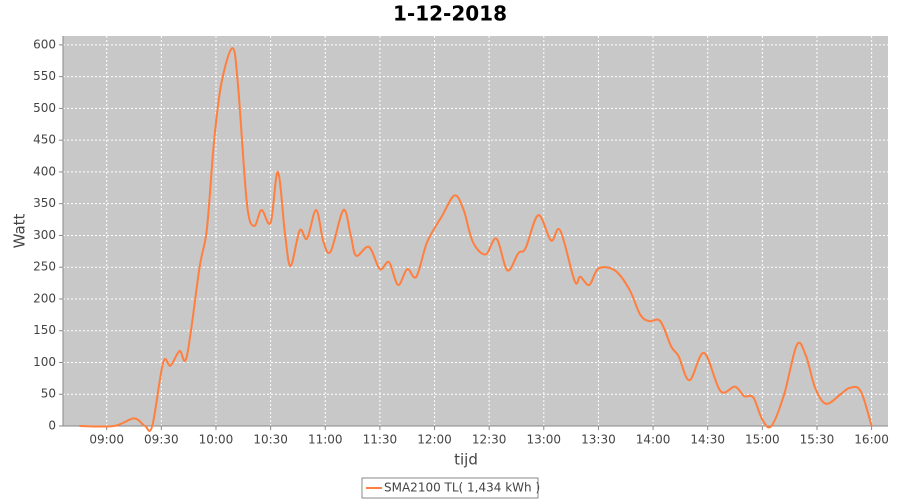  I want to click on y-tick-label: 50, so click(48, 394).